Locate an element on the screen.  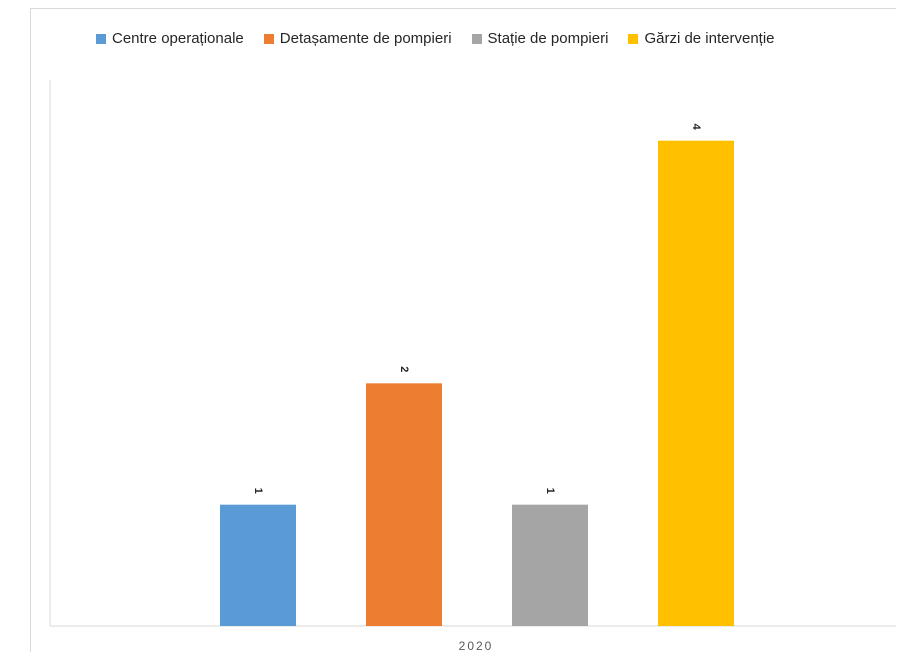
legend-item: Detașamente de pompieri is located at coordinates (357, 38).